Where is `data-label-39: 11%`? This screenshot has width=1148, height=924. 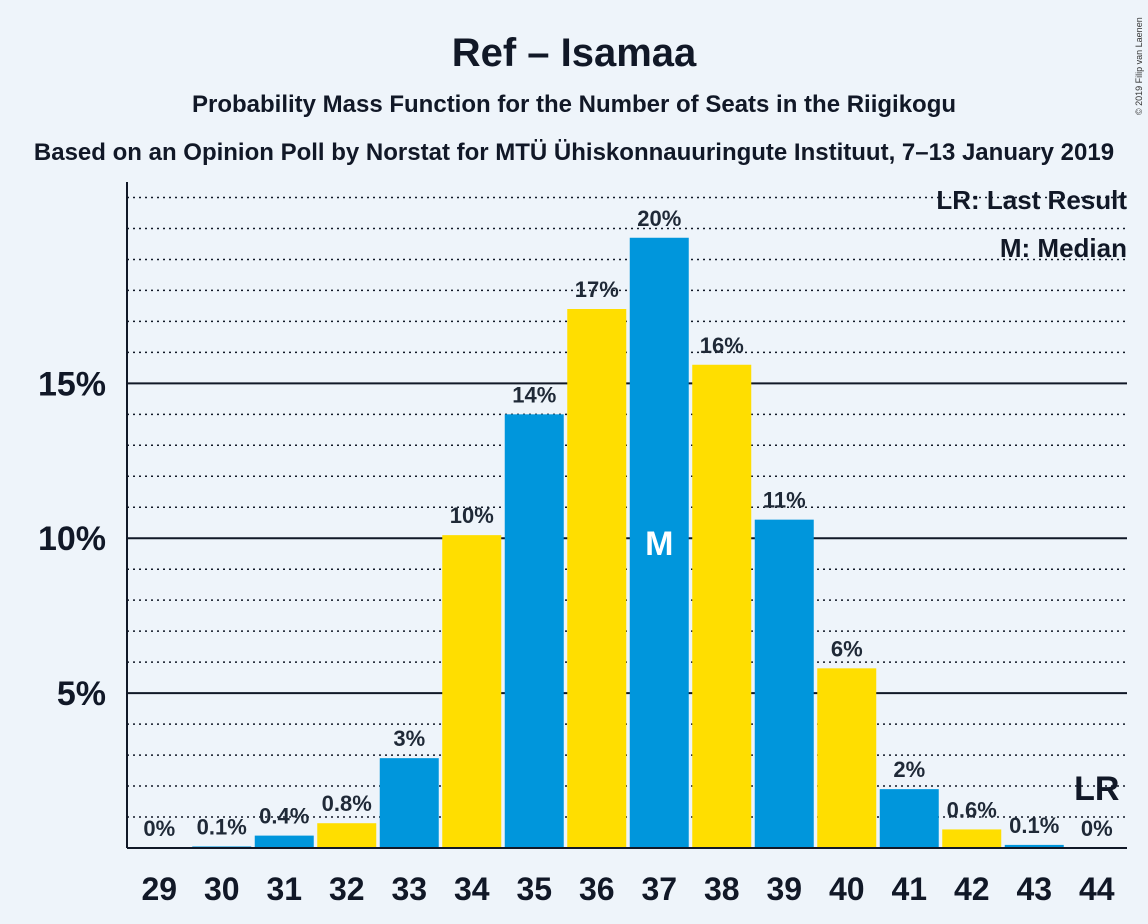 data-label-39: 11% is located at coordinates (784, 500).